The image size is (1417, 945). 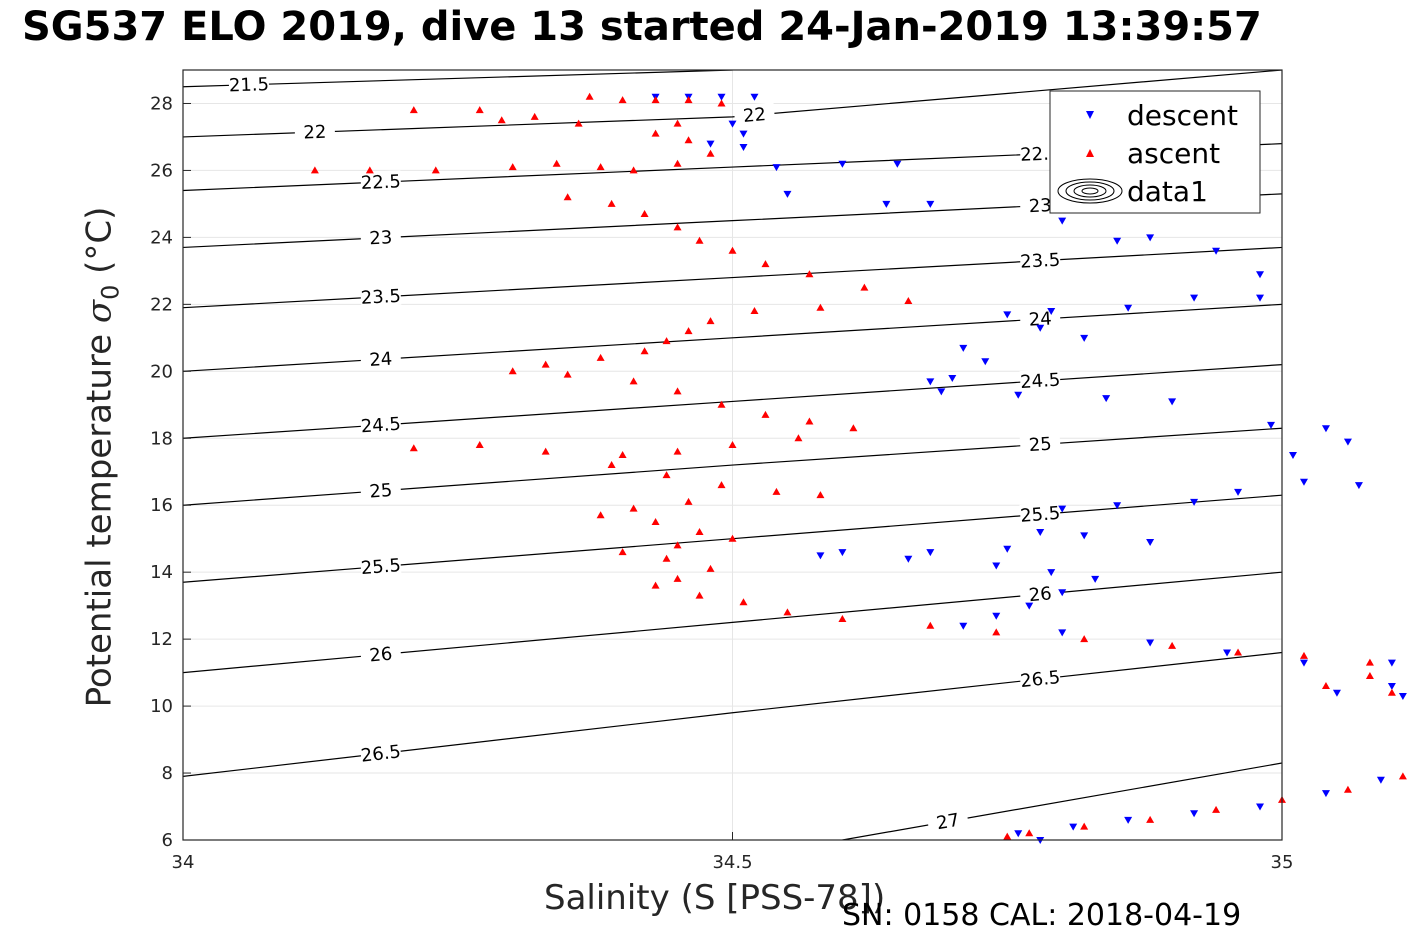 I want to click on contour-label-text: 21.5, so click(x=249, y=85).